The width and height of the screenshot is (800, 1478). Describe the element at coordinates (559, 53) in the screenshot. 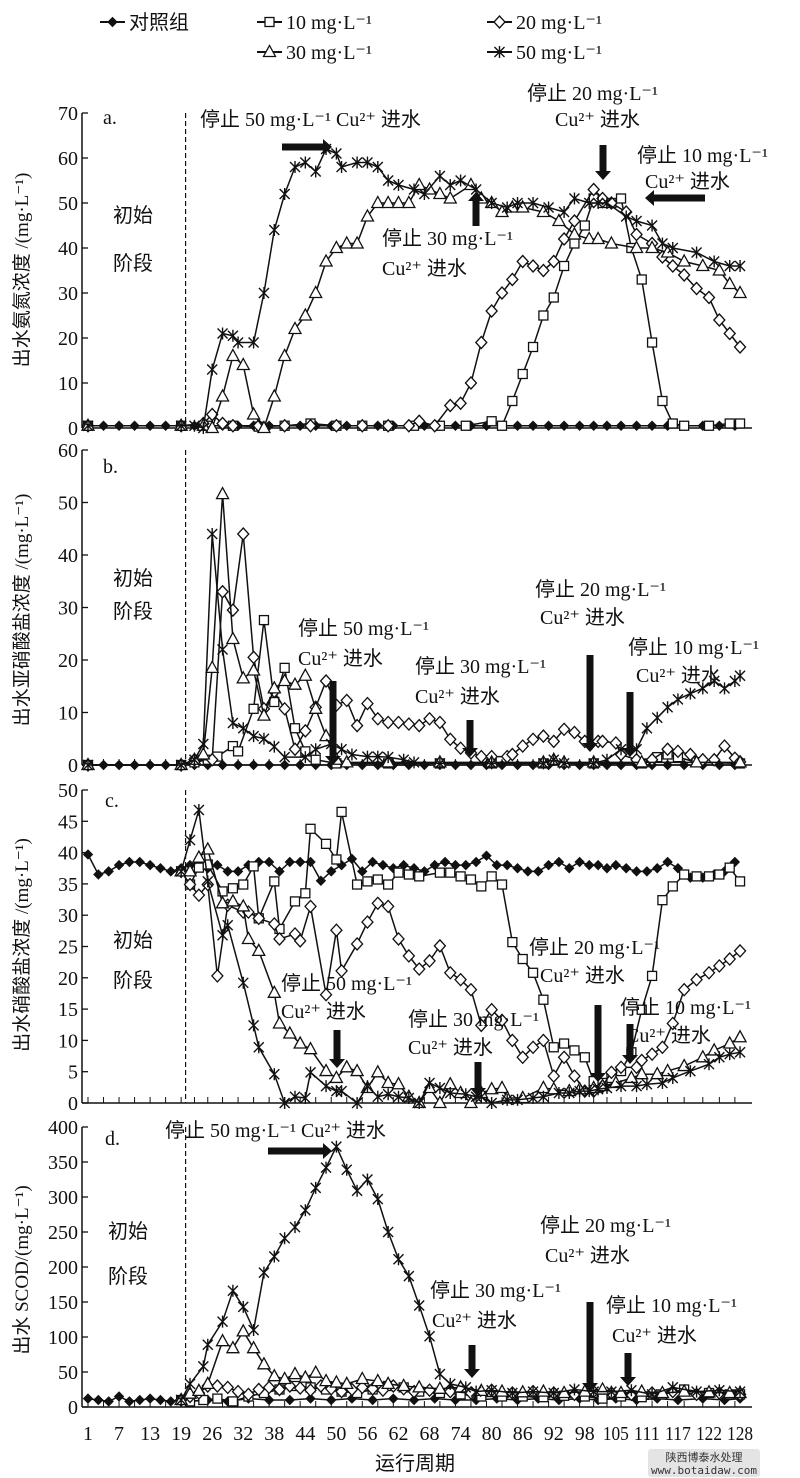

I see `legend-label: 50 mg·L⁻¹` at that location.